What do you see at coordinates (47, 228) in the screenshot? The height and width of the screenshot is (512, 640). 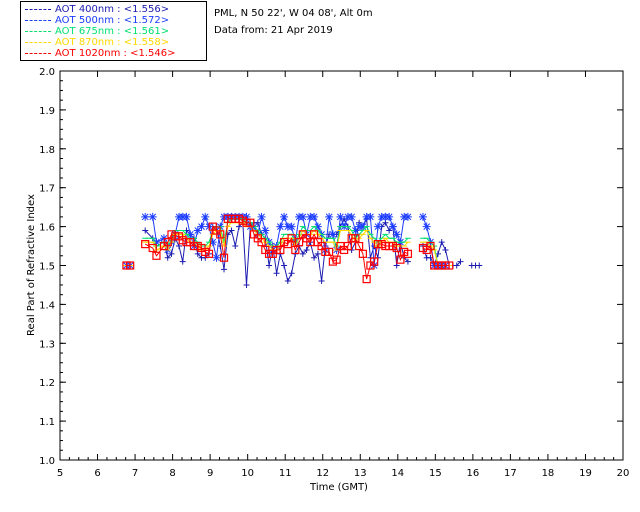 I see `y-tick-label: 1.6` at bounding box center [47, 228].